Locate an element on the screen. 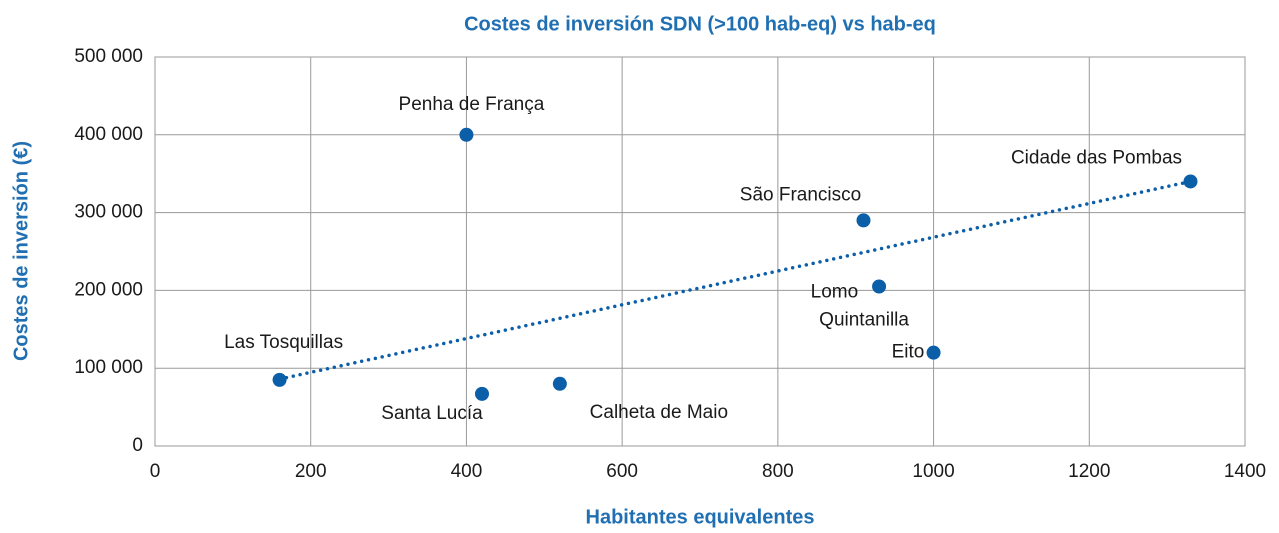  x-tick-label: 800 is located at coordinates (778, 471).